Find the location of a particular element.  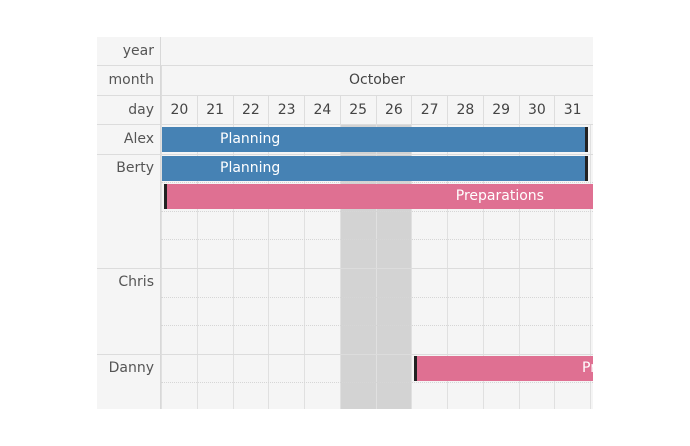

header-row-label: year is located at coordinates (138, 51).